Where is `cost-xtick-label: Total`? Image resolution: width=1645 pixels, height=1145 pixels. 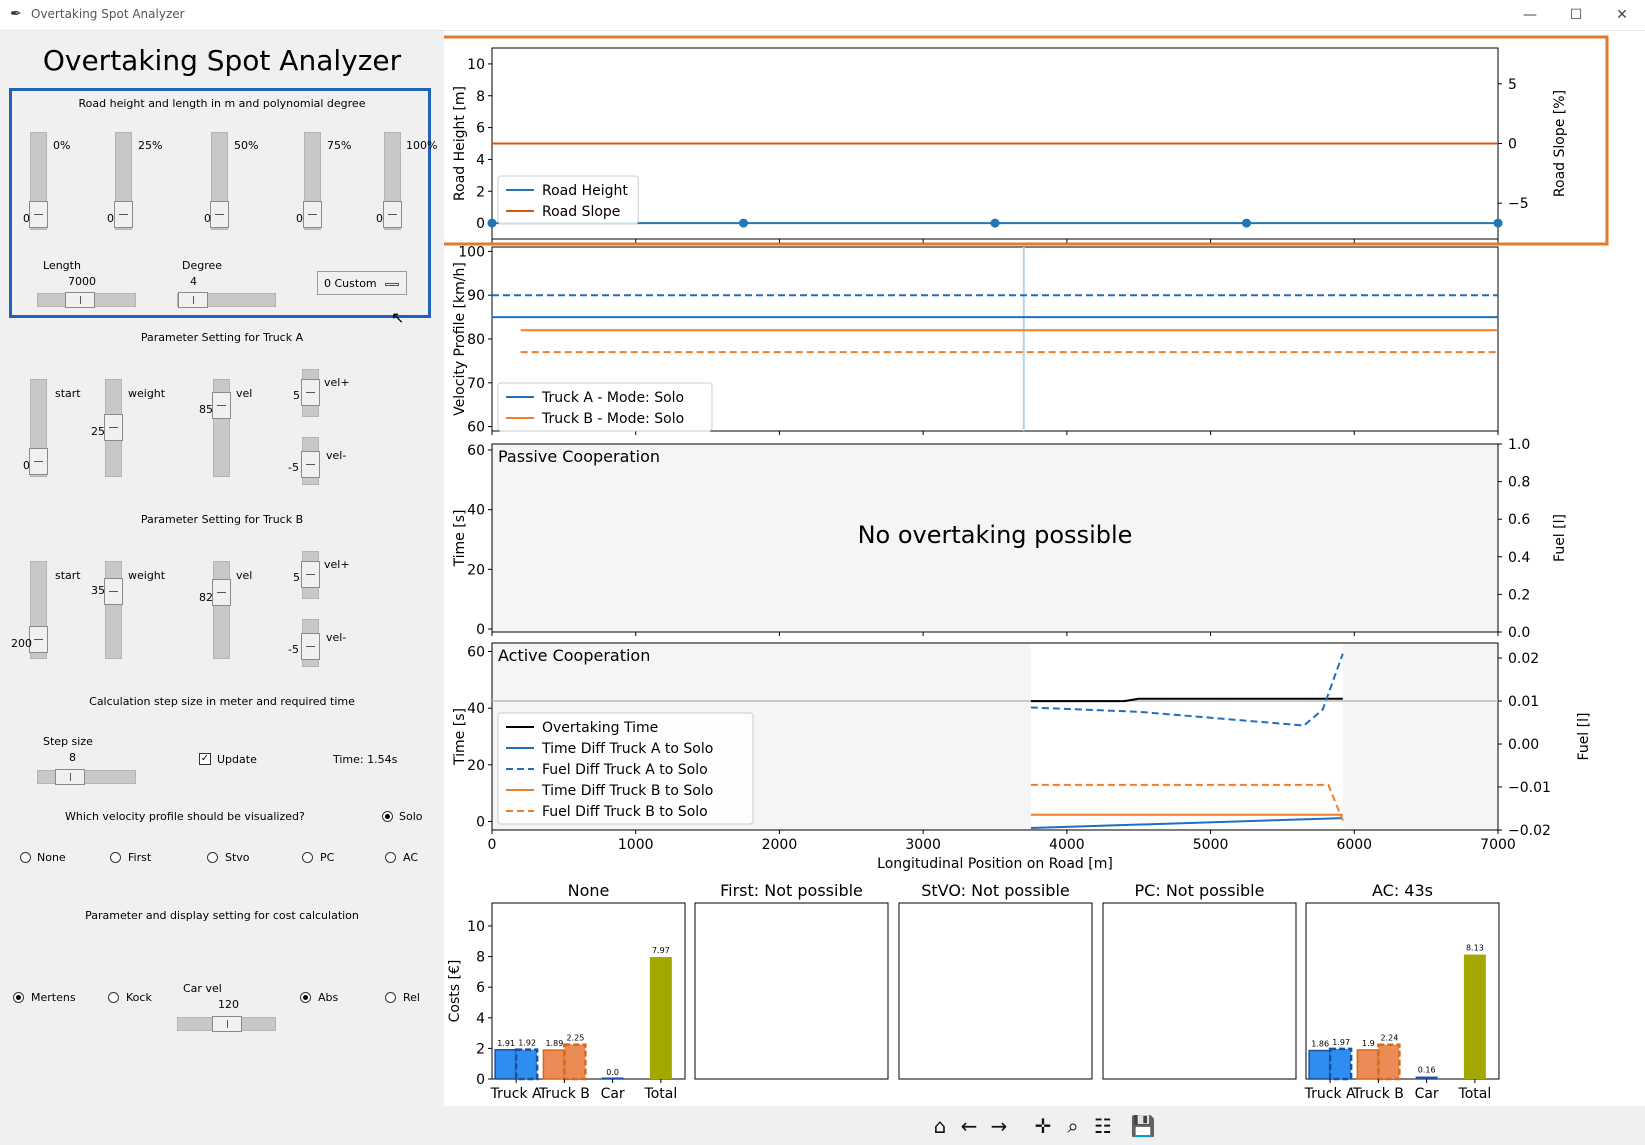
cost-xtick-label: Total is located at coordinates (1475, 1094).